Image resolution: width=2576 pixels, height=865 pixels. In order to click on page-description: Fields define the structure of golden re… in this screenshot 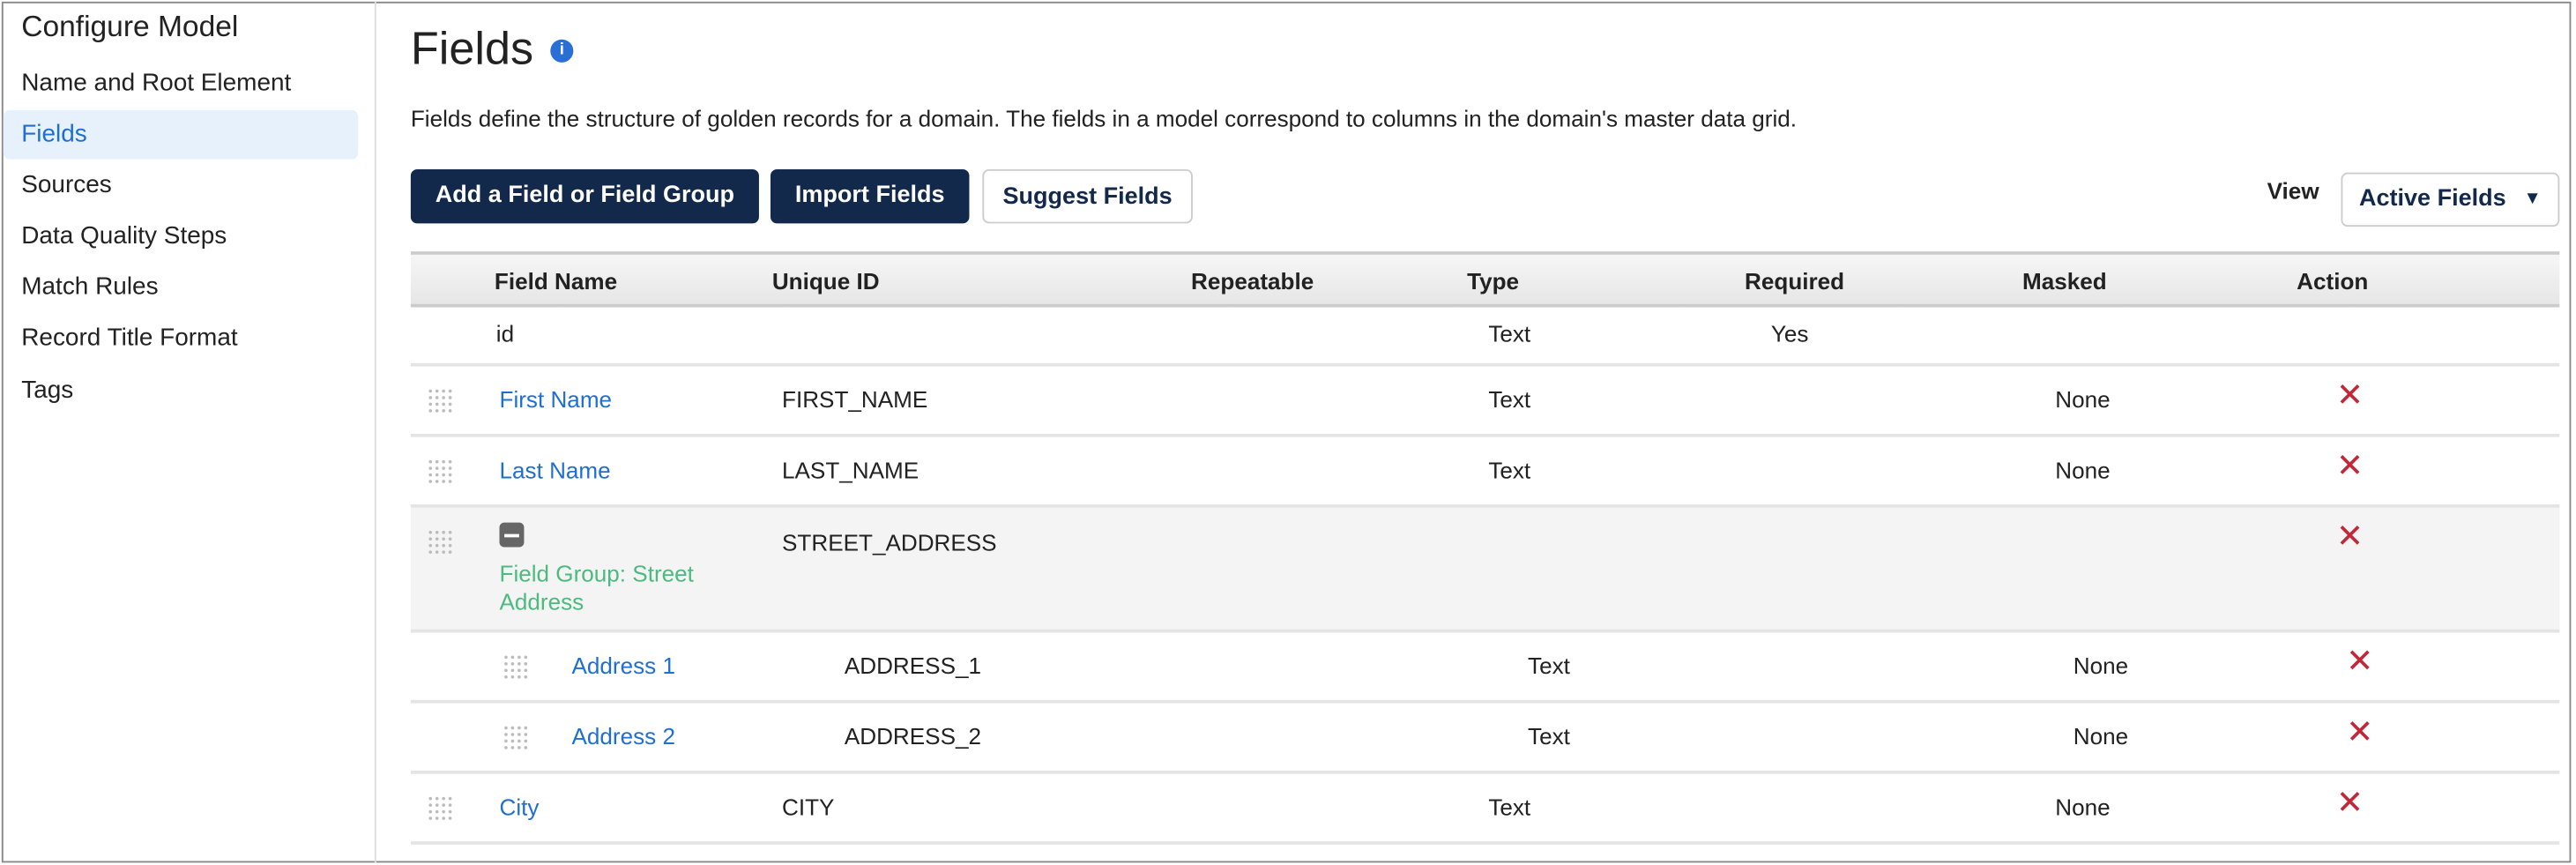, I will do `click(1103, 118)`.